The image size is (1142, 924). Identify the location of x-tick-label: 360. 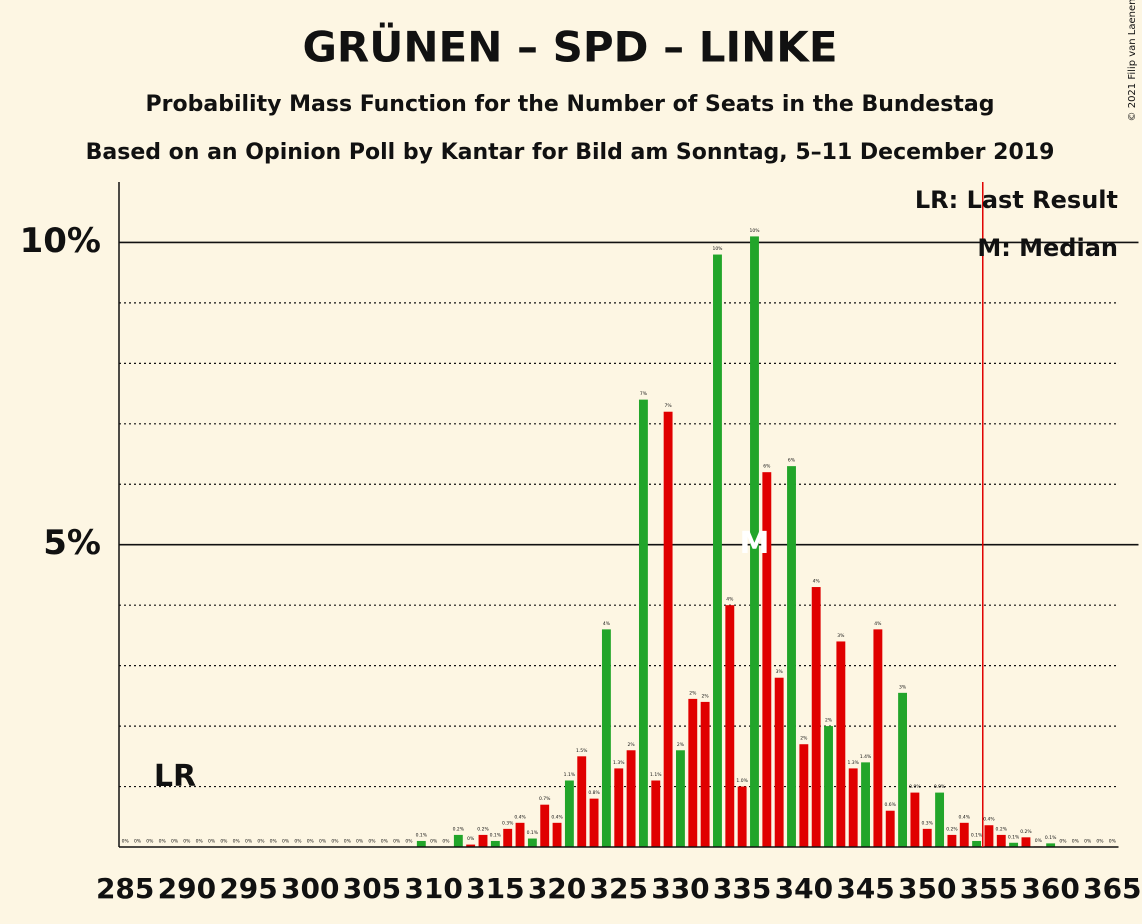
(1050, 888).